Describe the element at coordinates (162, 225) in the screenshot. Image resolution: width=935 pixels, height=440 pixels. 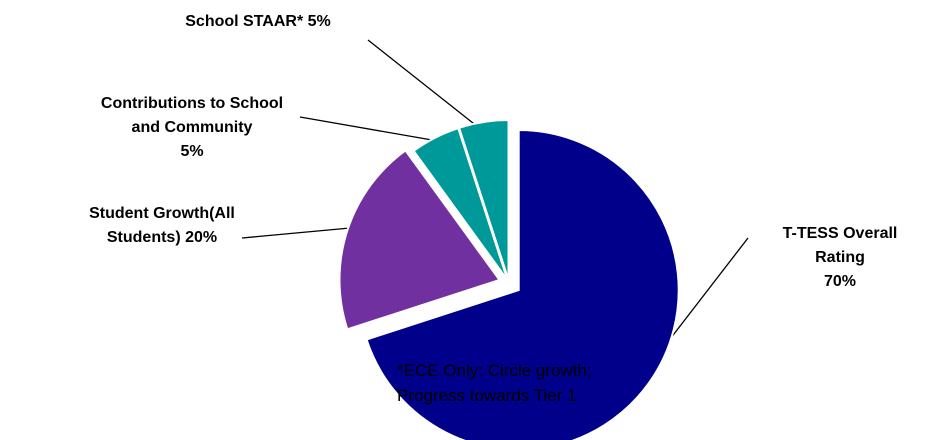
I see `slice-label-1: Student Growth(All Students) 20%` at that location.